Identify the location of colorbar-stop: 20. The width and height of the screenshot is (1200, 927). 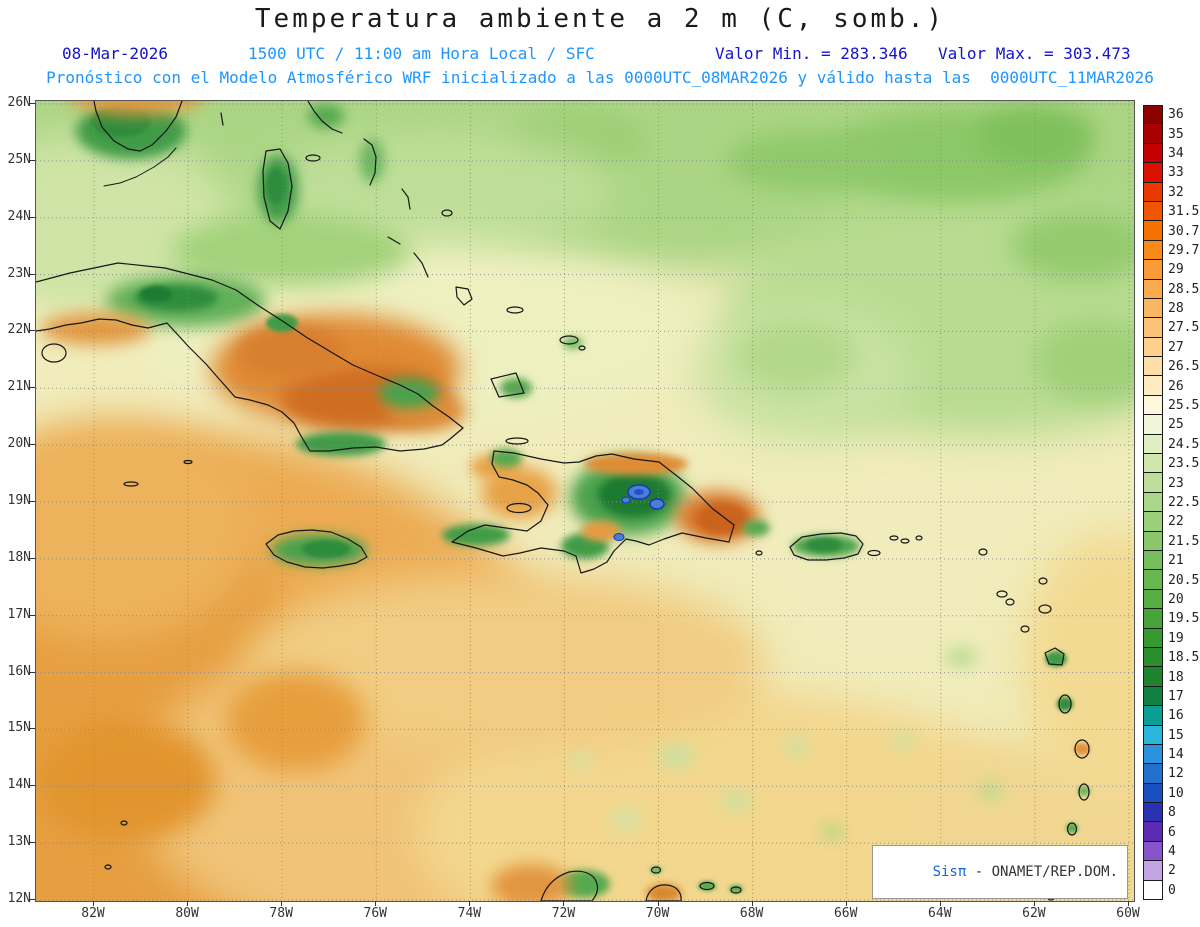
(1171, 599).